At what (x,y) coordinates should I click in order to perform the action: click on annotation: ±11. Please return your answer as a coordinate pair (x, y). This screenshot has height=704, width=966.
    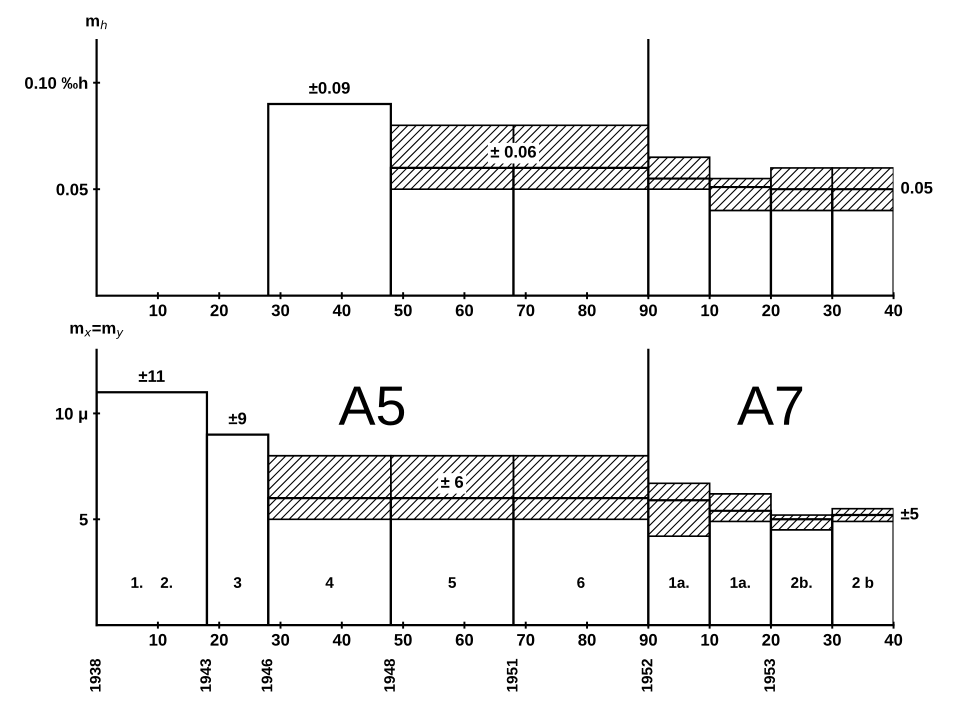
    Looking at the image, I should click on (151, 376).